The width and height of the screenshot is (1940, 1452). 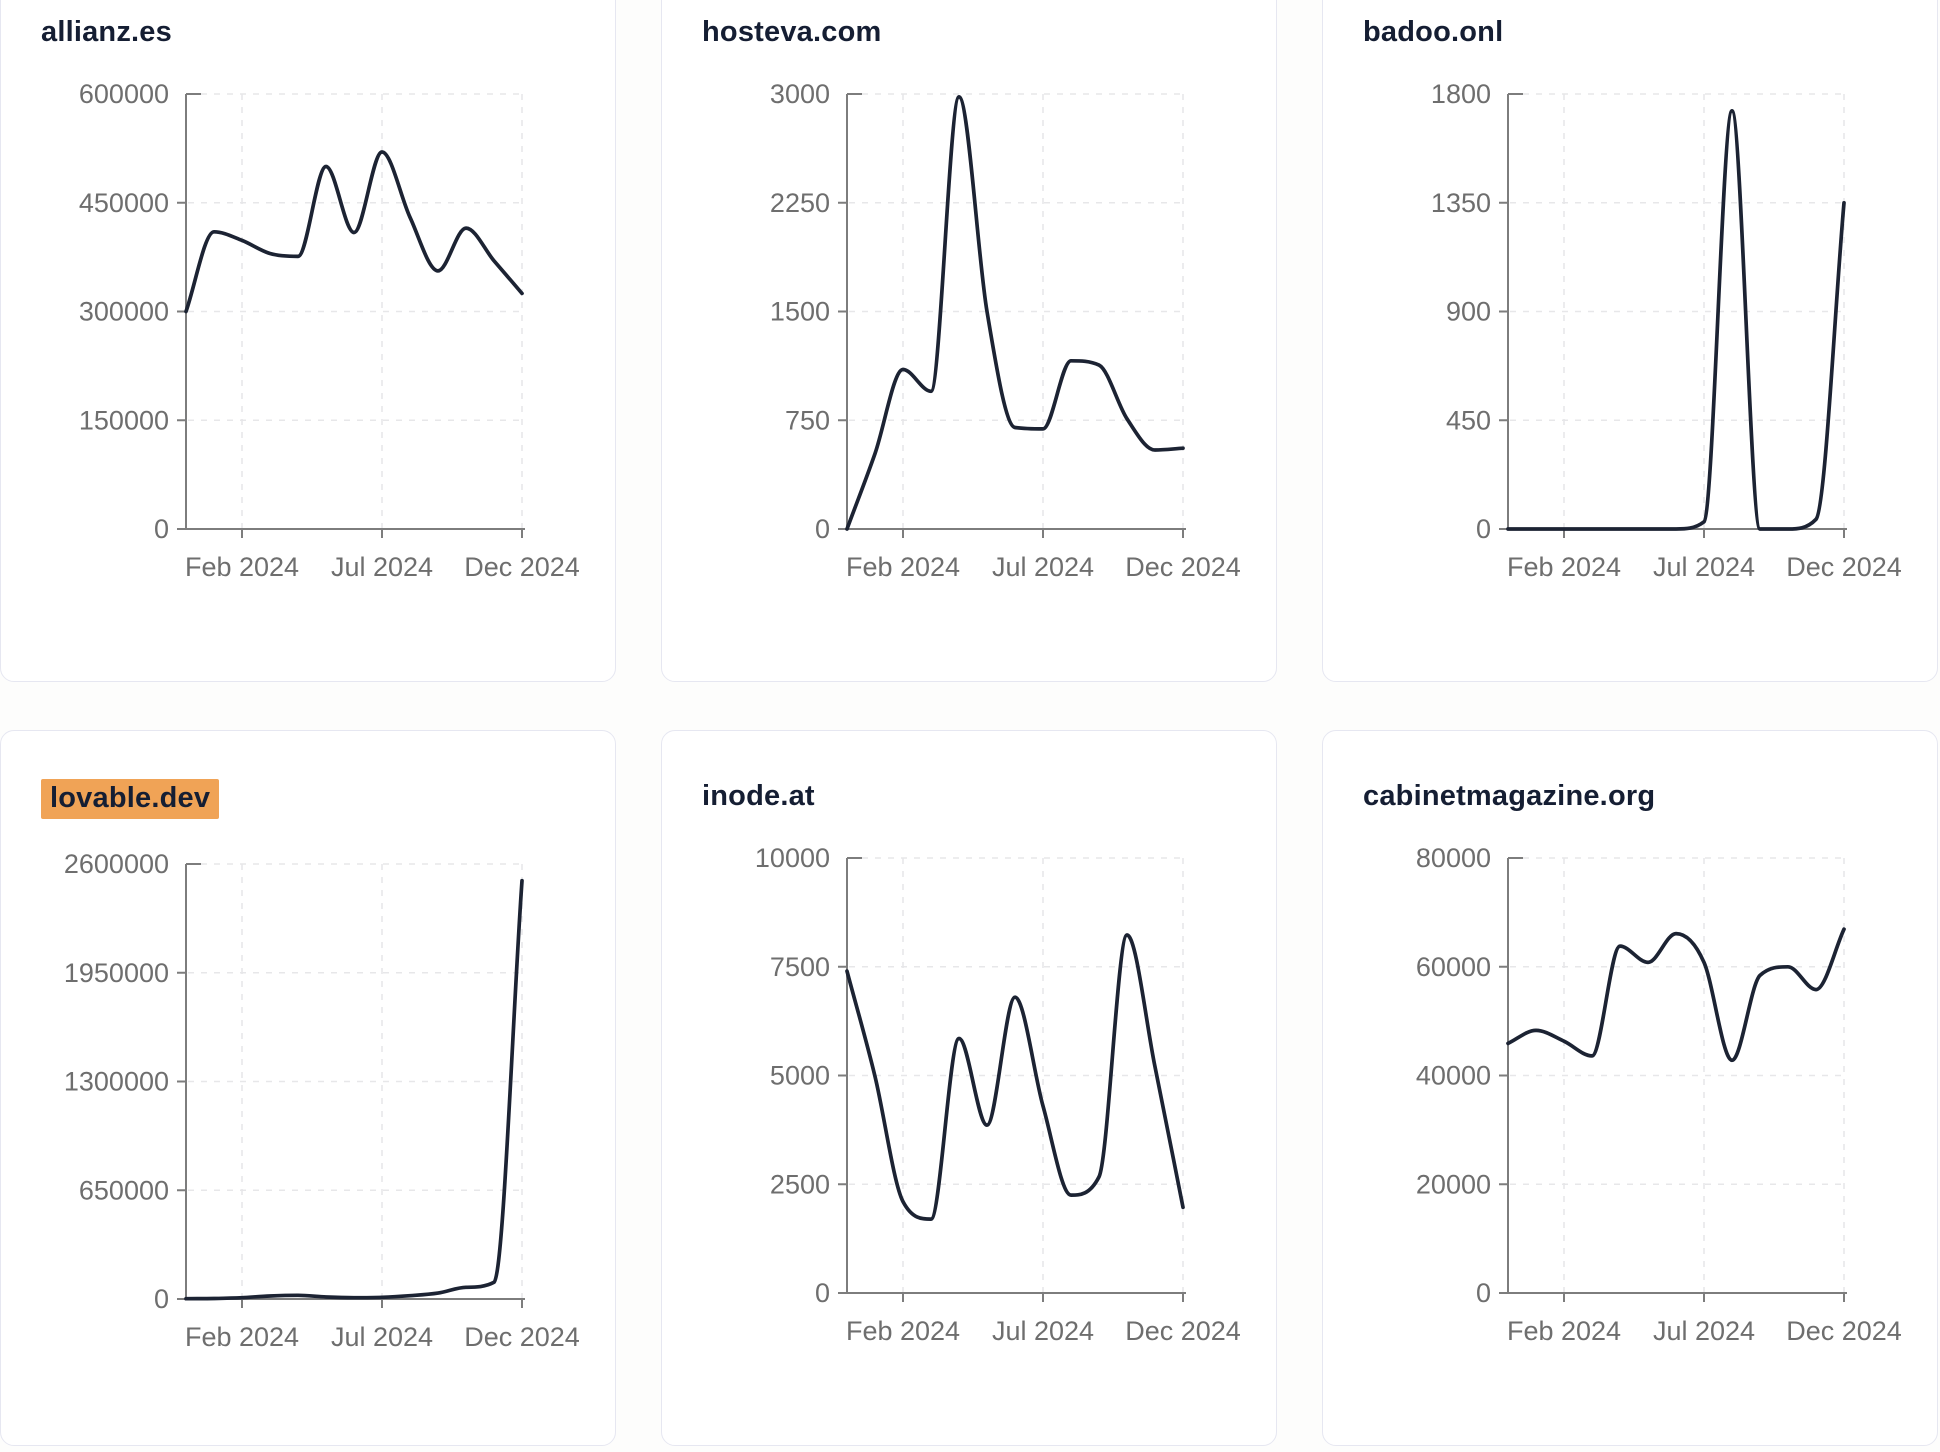 What do you see at coordinates (1461, 94) in the screenshot?
I see `y-tick-label: 1800` at bounding box center [1461, 94].